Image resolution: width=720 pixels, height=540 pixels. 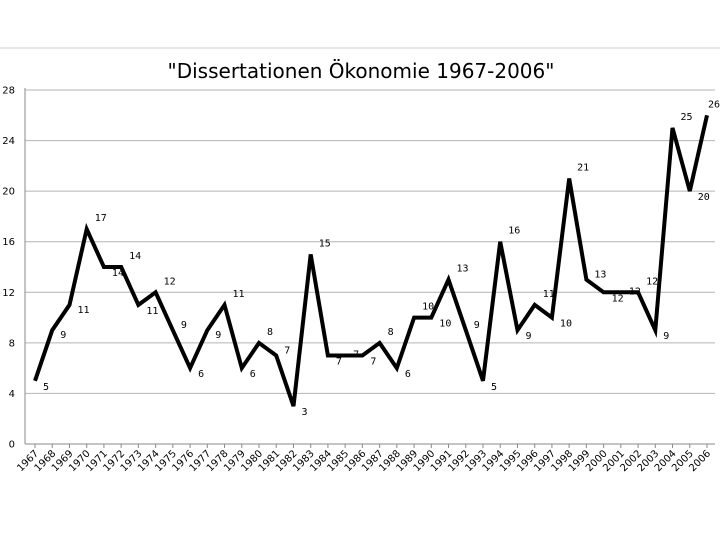 What do you see at coordinates (361, 71) in the screenshot?
I see `chart-title: "Dissertationen Ökonomie 1967-2006"` at bounding box center [361, 71].